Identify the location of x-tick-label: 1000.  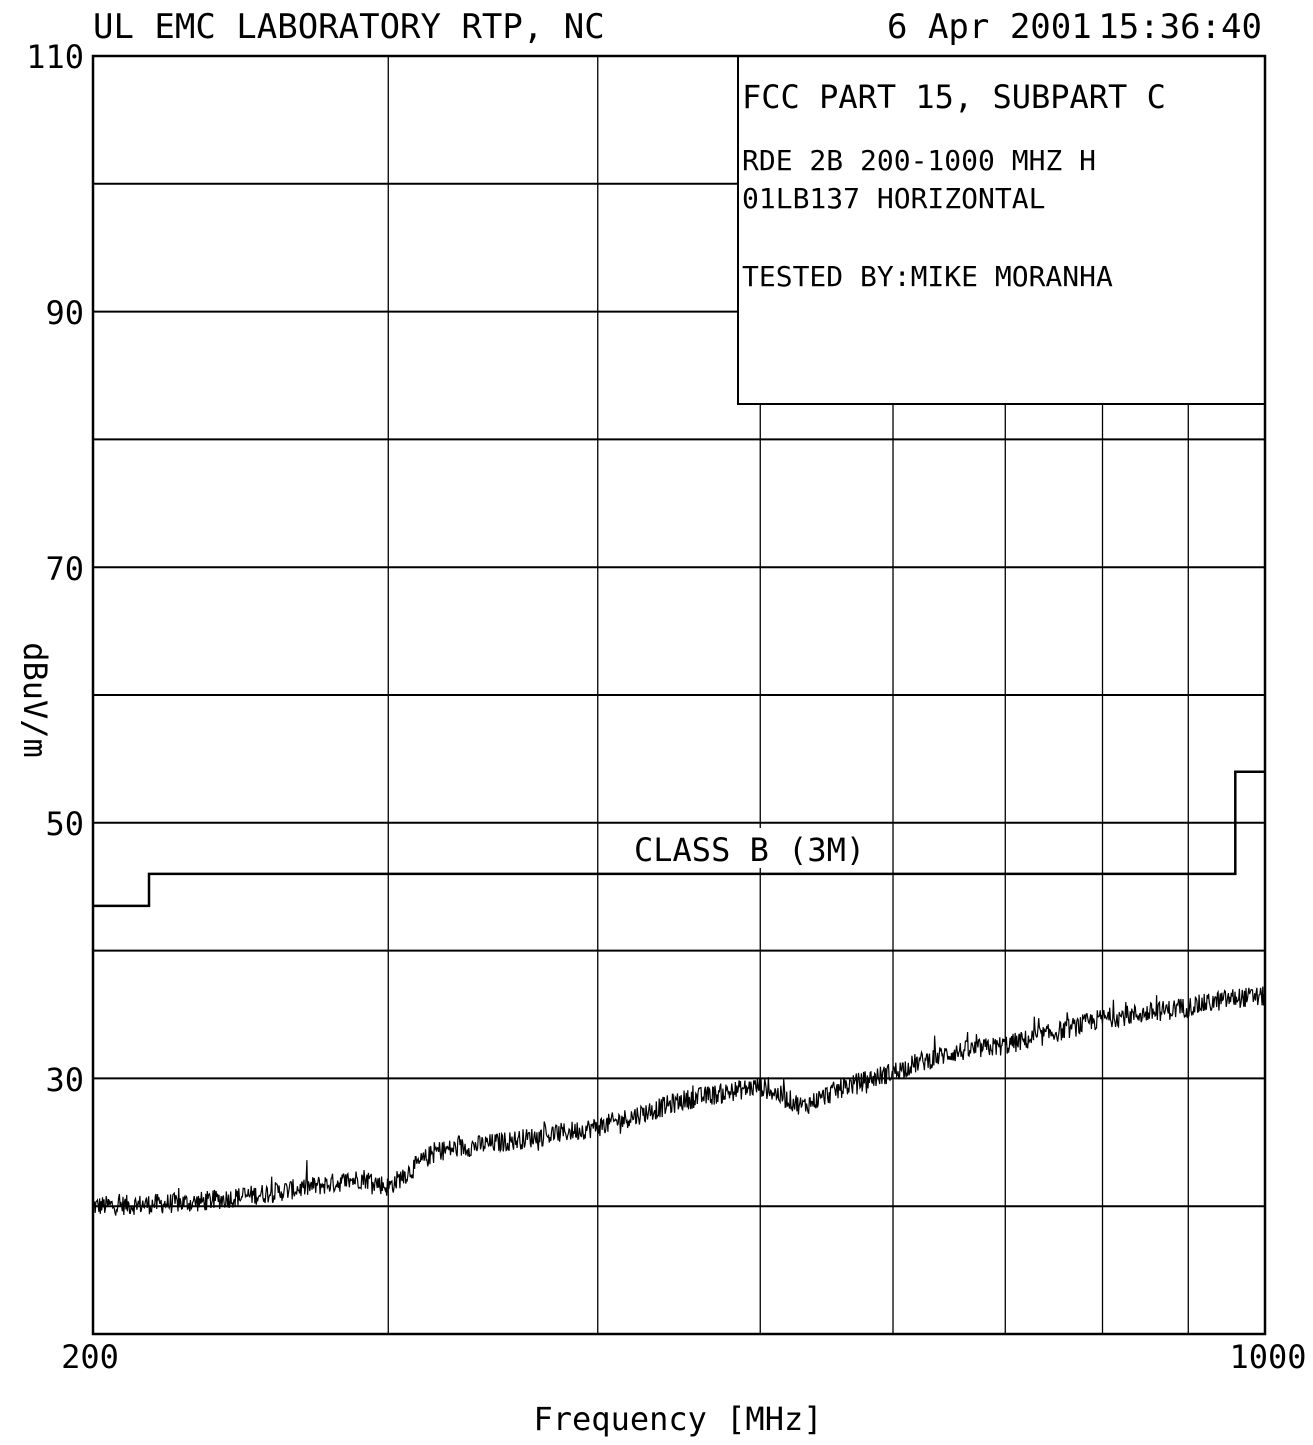
(1267, 1357).